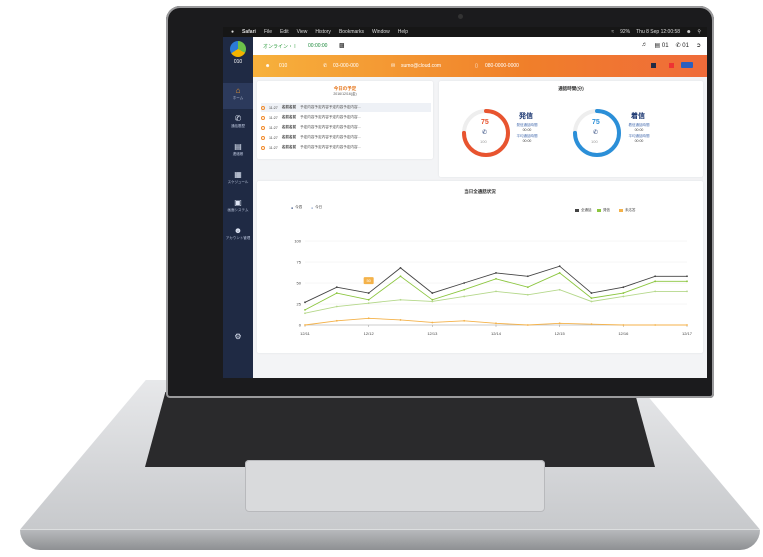  What do you see at coordinates (653, 65) in the screenshot?
I see `flag-icon` at bounding box center [653, 65].